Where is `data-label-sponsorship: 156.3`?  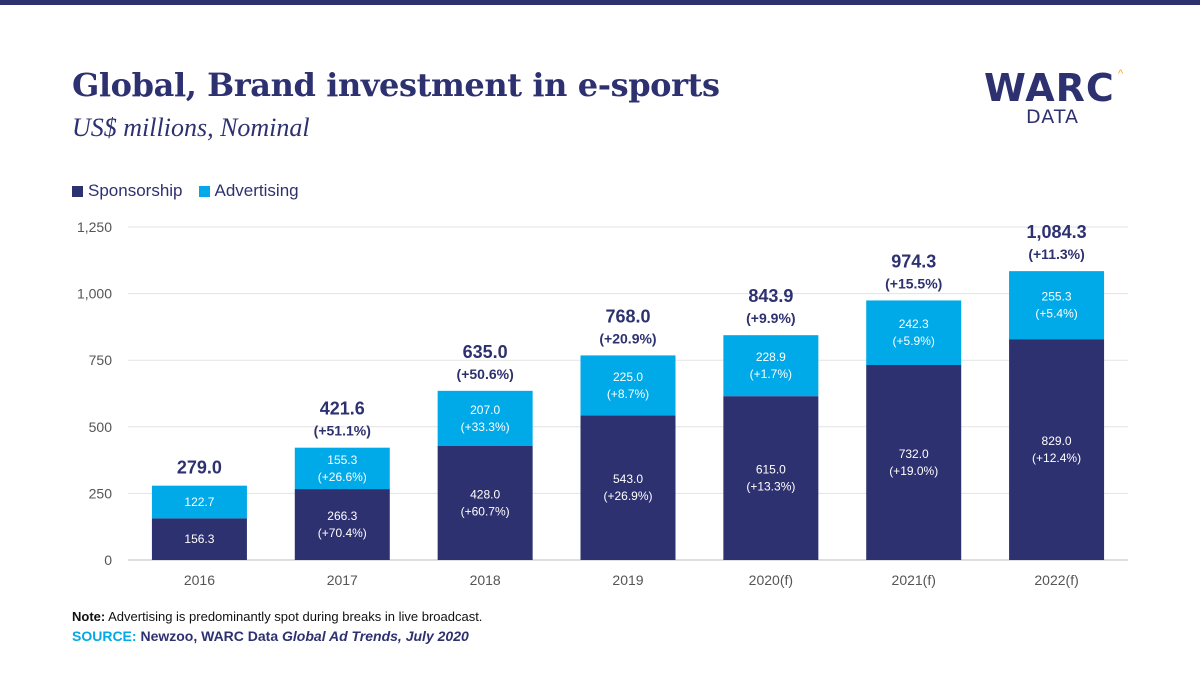 data-label-sponsorship: 156.3 is located at coordinates (199, 539).